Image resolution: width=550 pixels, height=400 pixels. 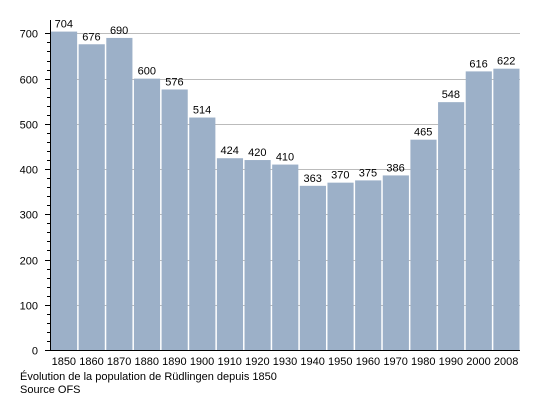 What do you see at coordinates (202, 362) in the screenshot?
I see `x-tick-label: 1900` at bounding box center [202, 362].